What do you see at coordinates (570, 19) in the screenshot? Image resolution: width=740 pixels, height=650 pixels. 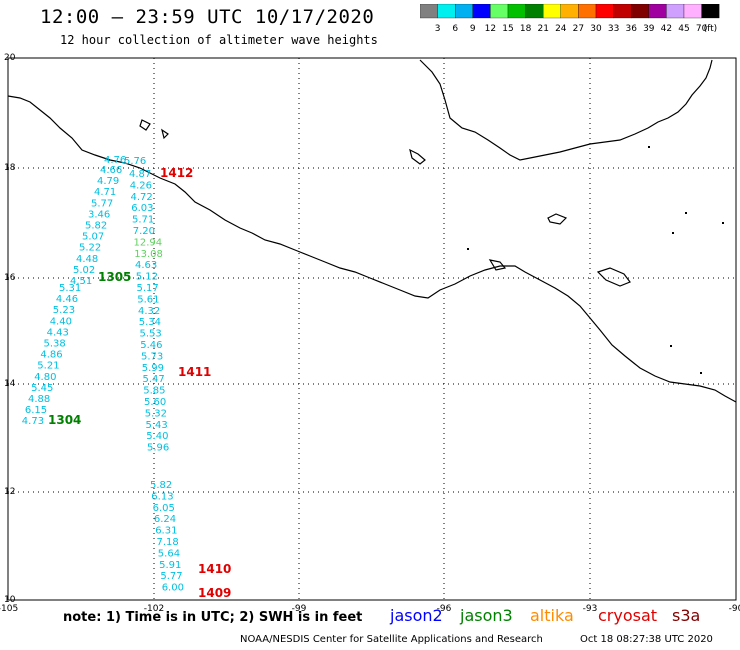 I see `wave-height-color-scale: 3 6 9 12 15 18 21 24 27 30 33 36 39 42 45 70(ft)` at bounding box center [570, 19].